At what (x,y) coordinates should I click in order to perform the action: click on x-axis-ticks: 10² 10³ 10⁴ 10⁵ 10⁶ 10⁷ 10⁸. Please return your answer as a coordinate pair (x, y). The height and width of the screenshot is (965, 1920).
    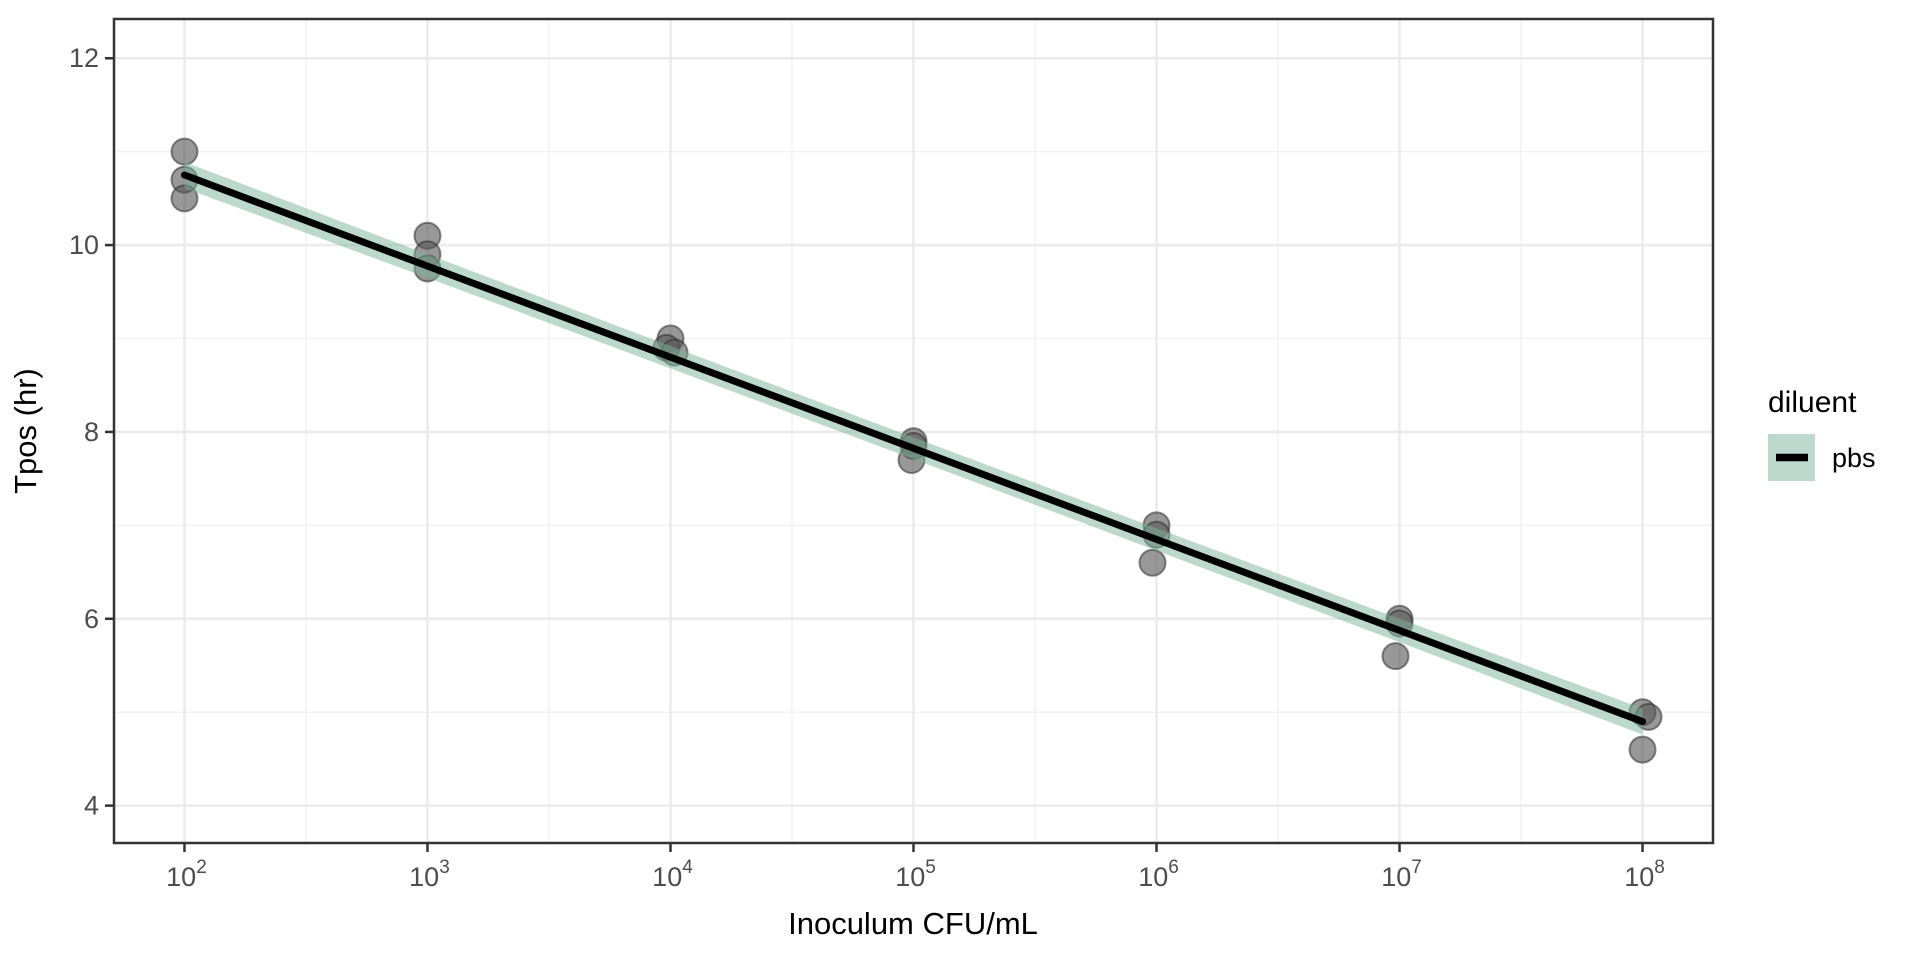
    Looking at the image, I should click on (915, 867).